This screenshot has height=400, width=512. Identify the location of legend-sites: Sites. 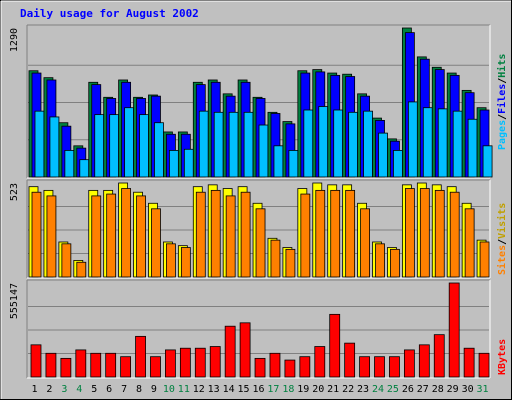
(502, 260).